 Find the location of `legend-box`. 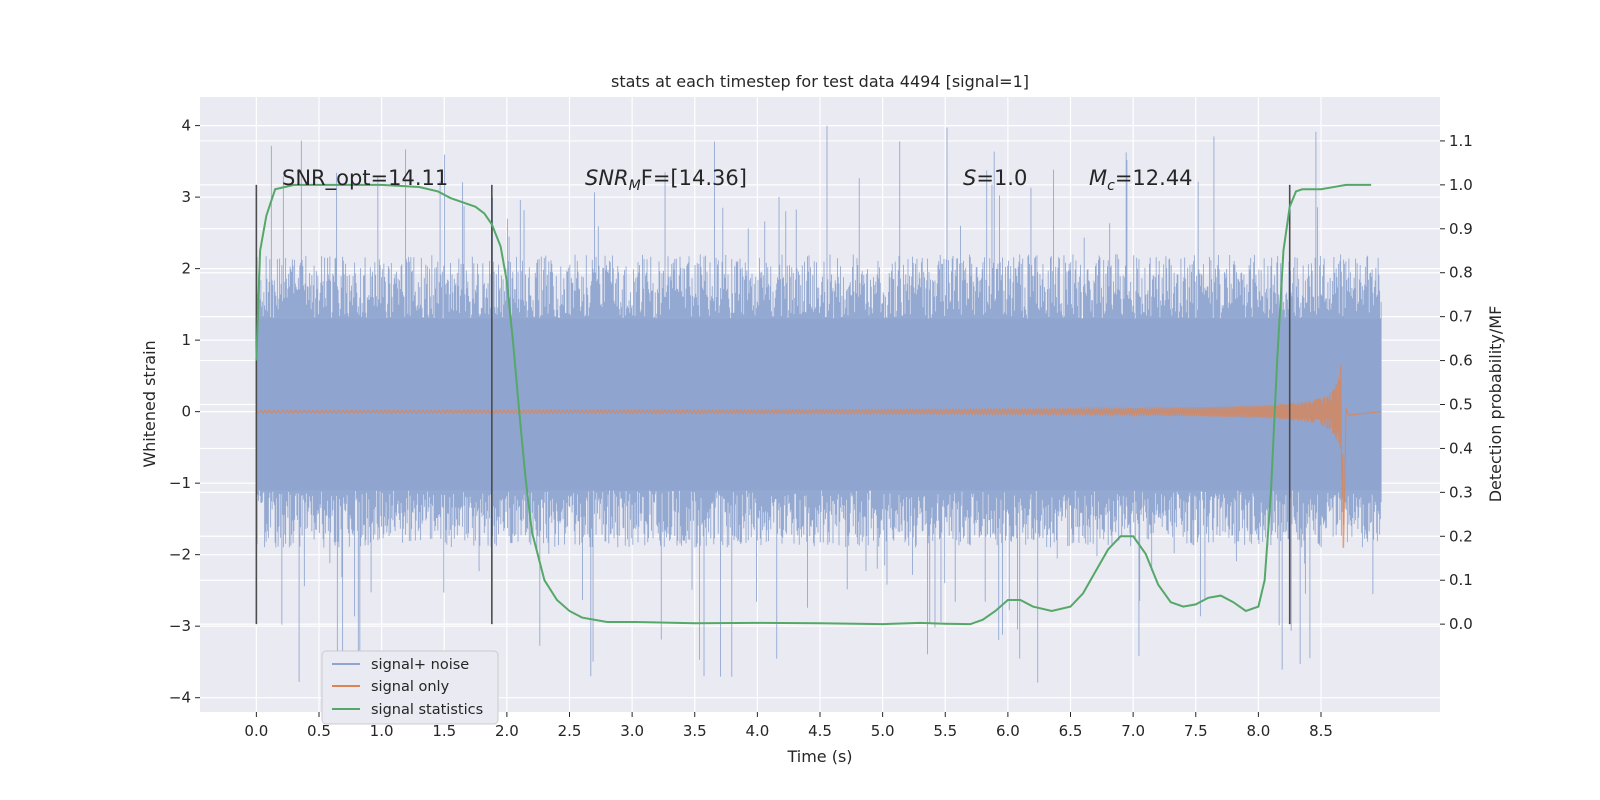

legend-box is located at coordinates (410, 687).